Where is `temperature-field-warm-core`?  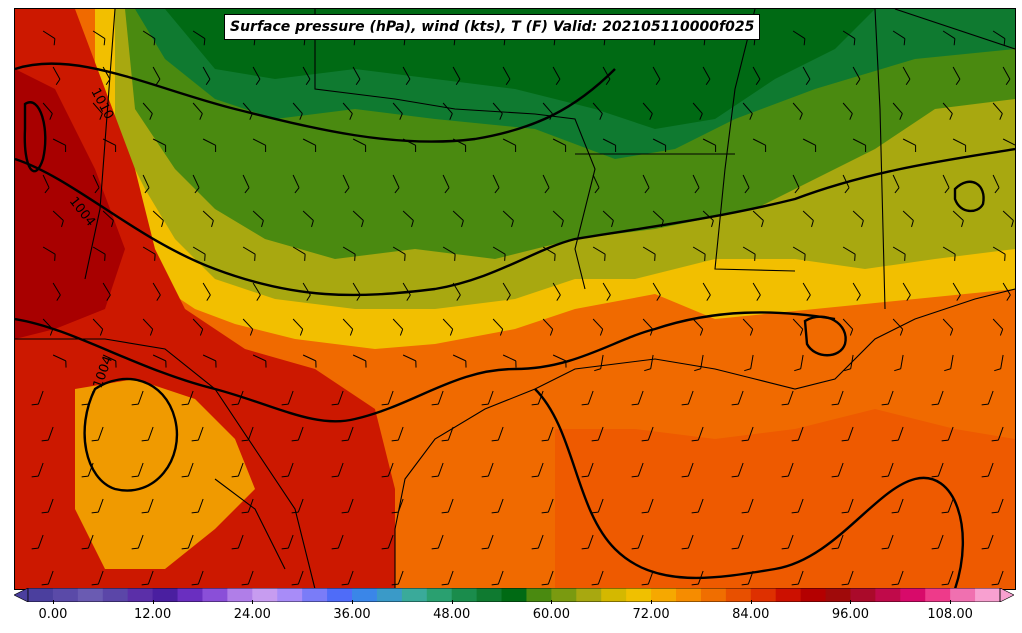 temperature-field-warm-core is located at coordinates (165, 474).